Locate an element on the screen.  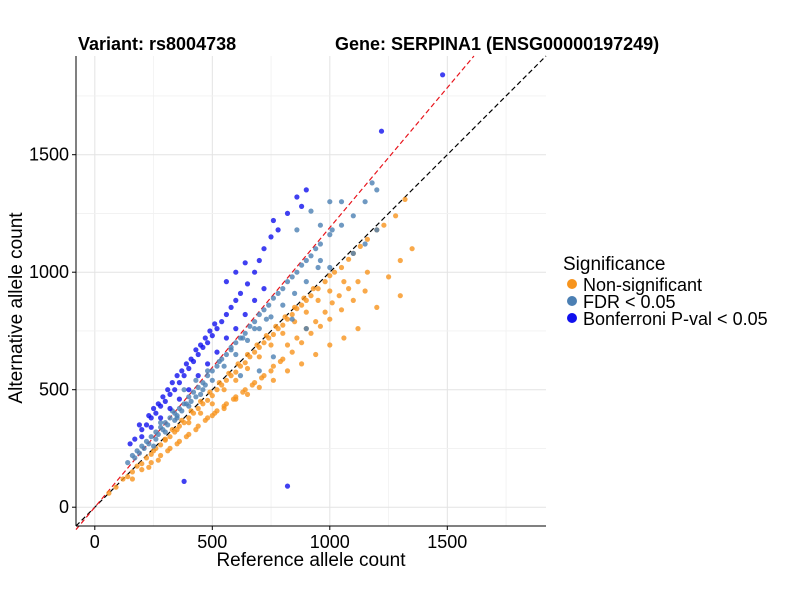
legend-entry-non-significant: Non-significant is located at coordinates (634, 285).